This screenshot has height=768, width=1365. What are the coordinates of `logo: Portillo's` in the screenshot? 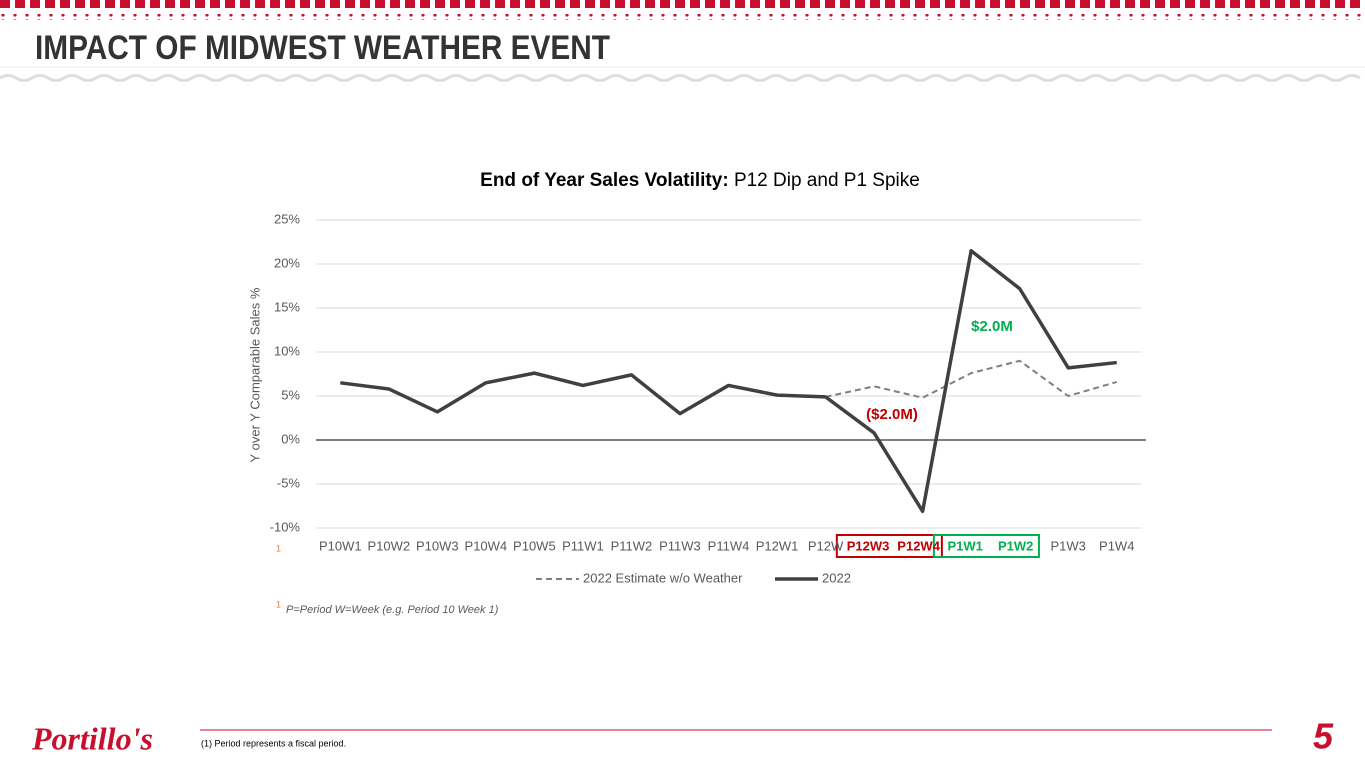 It's located at (92, 738).